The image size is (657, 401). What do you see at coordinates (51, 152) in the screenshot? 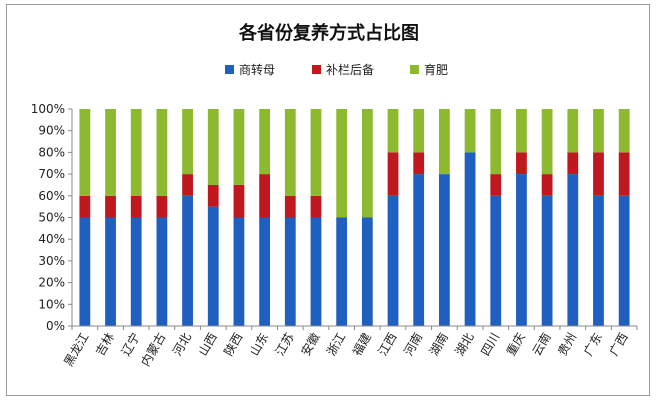
I see `y-tick-label: 80%` at bounding box center [51, 152].